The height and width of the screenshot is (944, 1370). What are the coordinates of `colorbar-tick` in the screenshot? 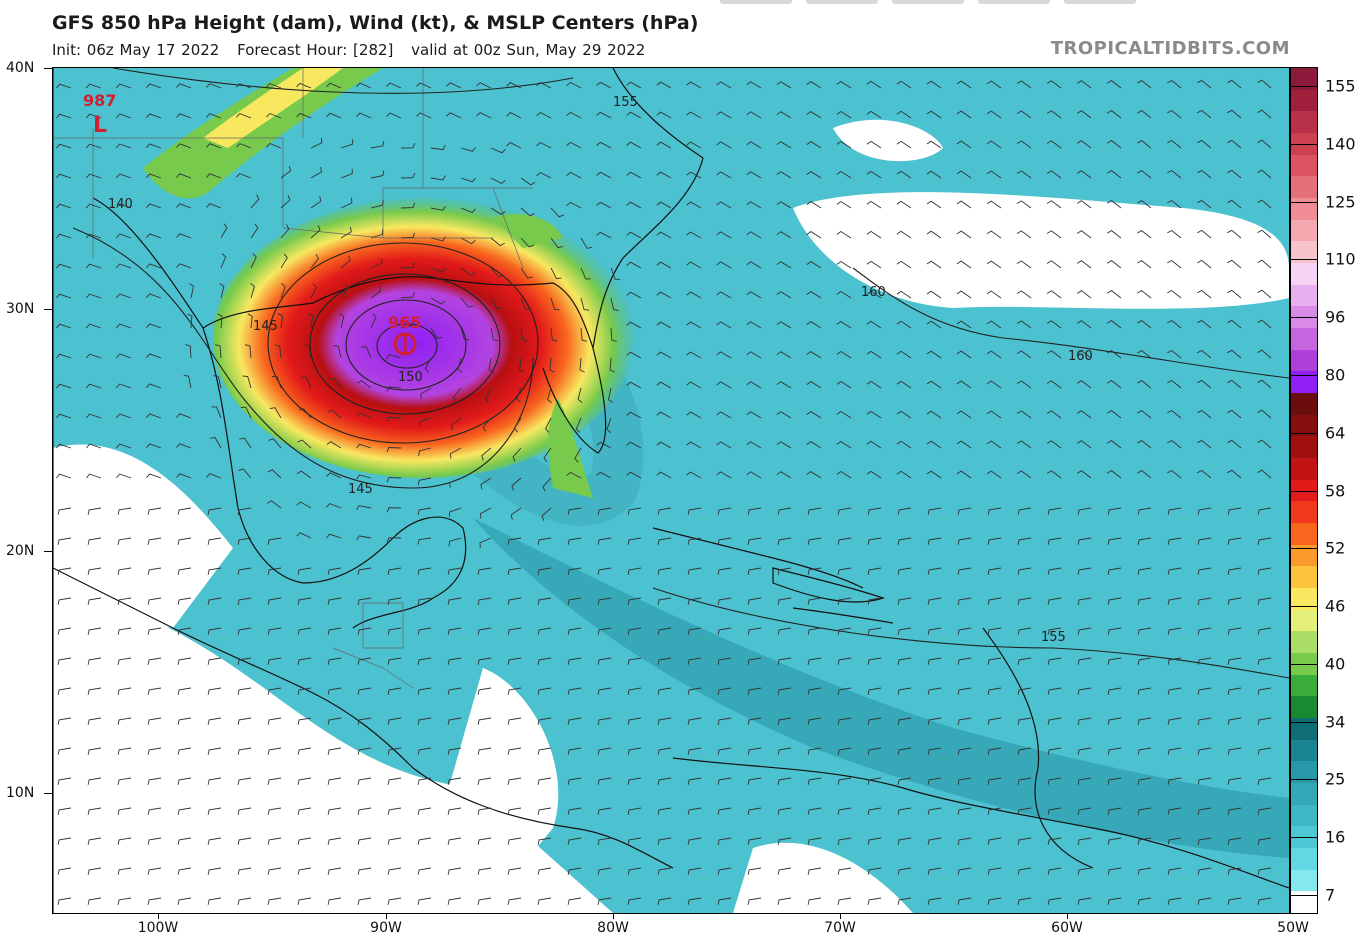 It's located at (1304, 780).